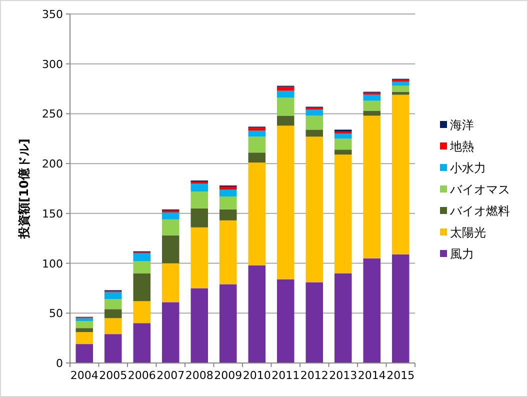  I want to click on x-tick-label: 2010, so click(256, 375).